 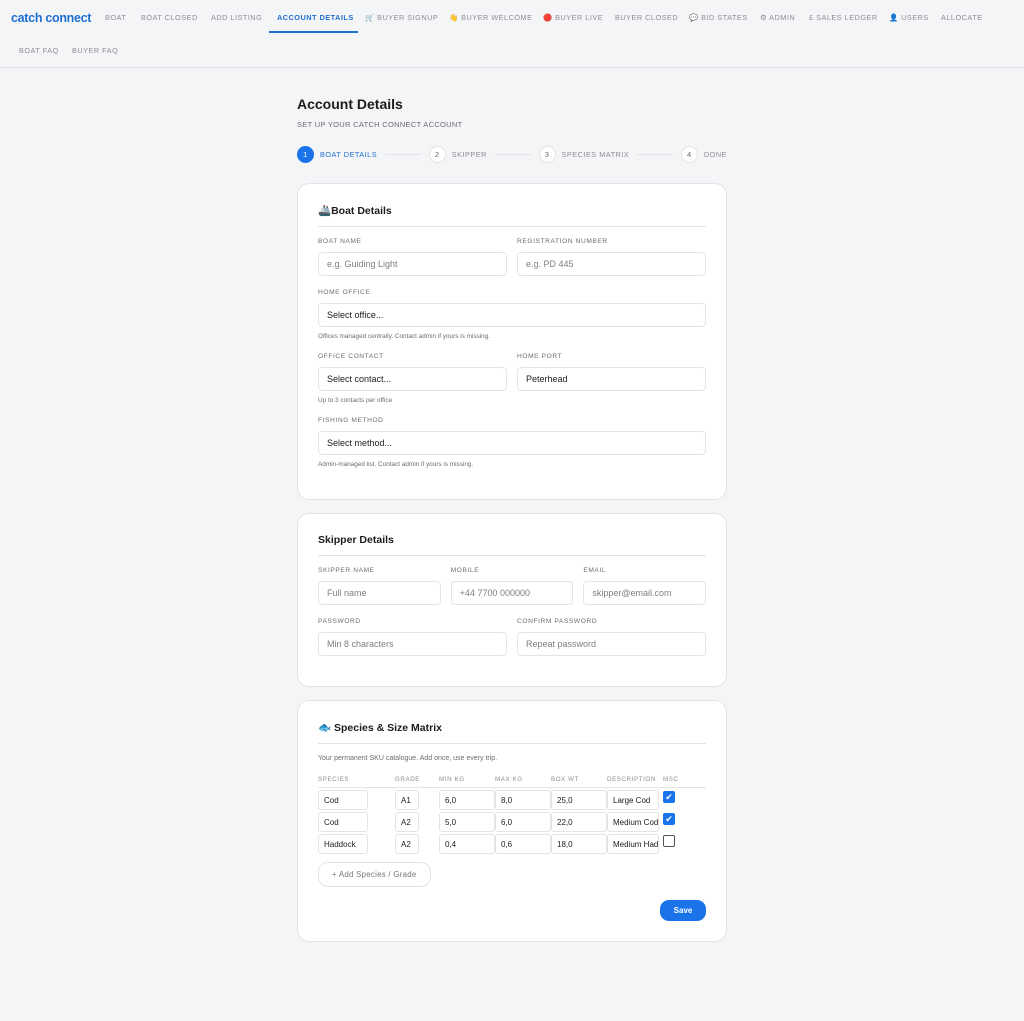 What do you see at coordinates (579, 782) in the screenshot?
I see `column-header: BOX WT` at bounding box center [579, 782].